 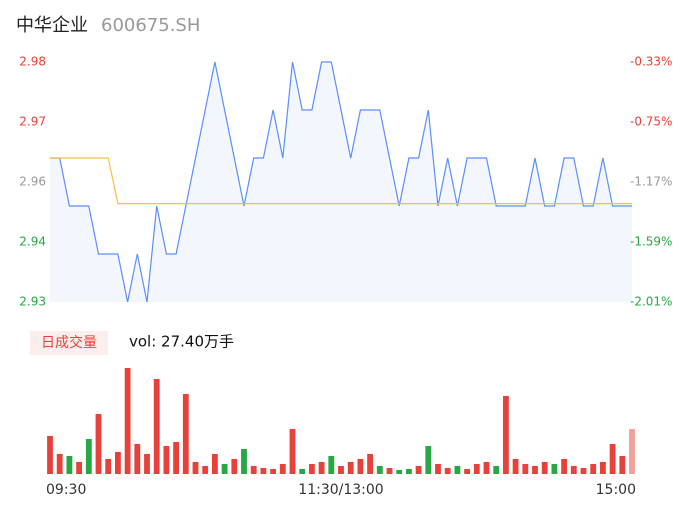 What do you see at coordinates (52, 25) in the screenshot?
I see `stock-name: 中华企业` at bounding box center [52, 25].